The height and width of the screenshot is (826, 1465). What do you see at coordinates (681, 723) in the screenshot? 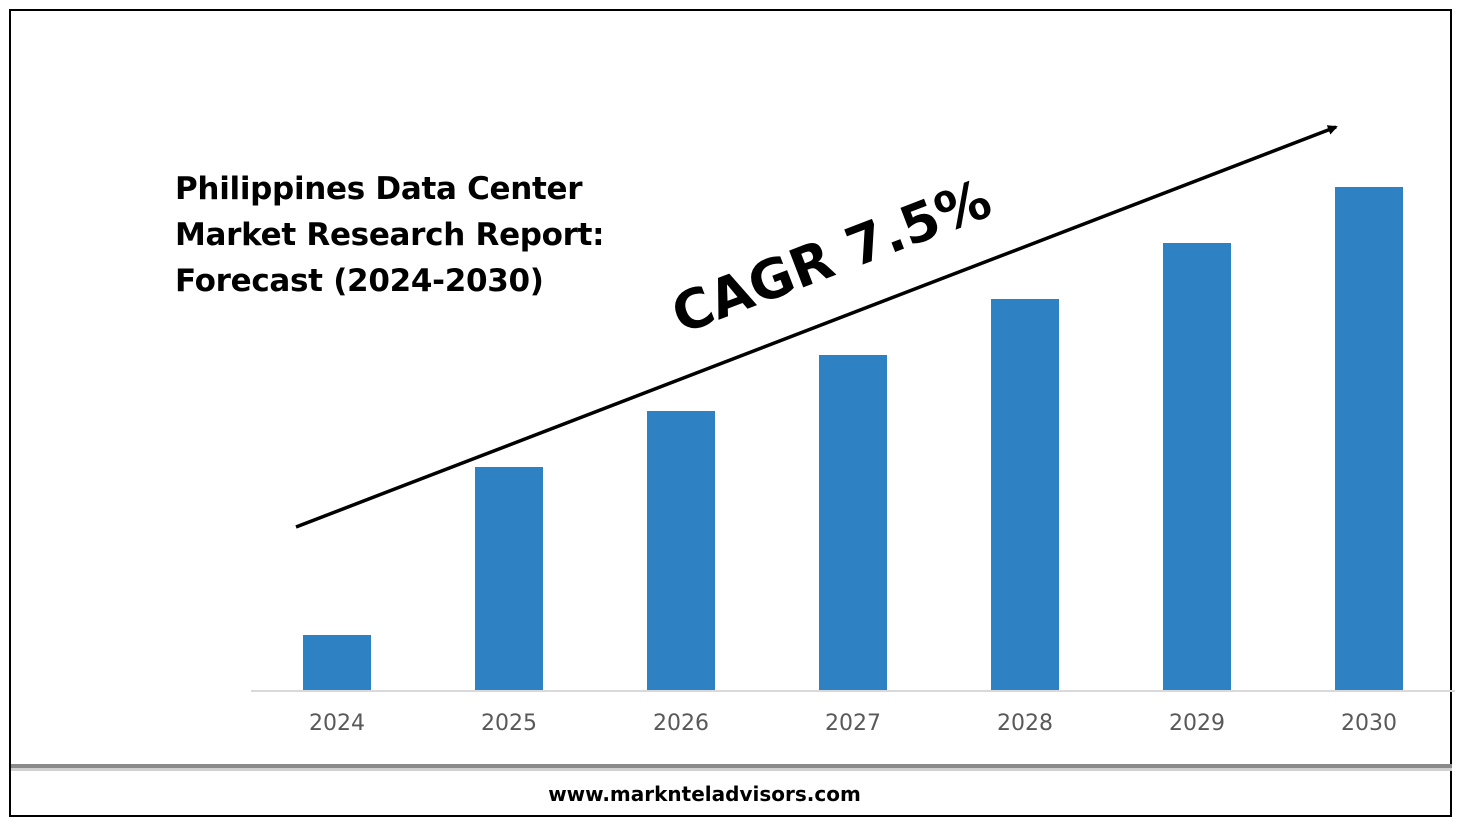
I see `x-tick-label-2026: 2026` at bounding box center [681, 723].